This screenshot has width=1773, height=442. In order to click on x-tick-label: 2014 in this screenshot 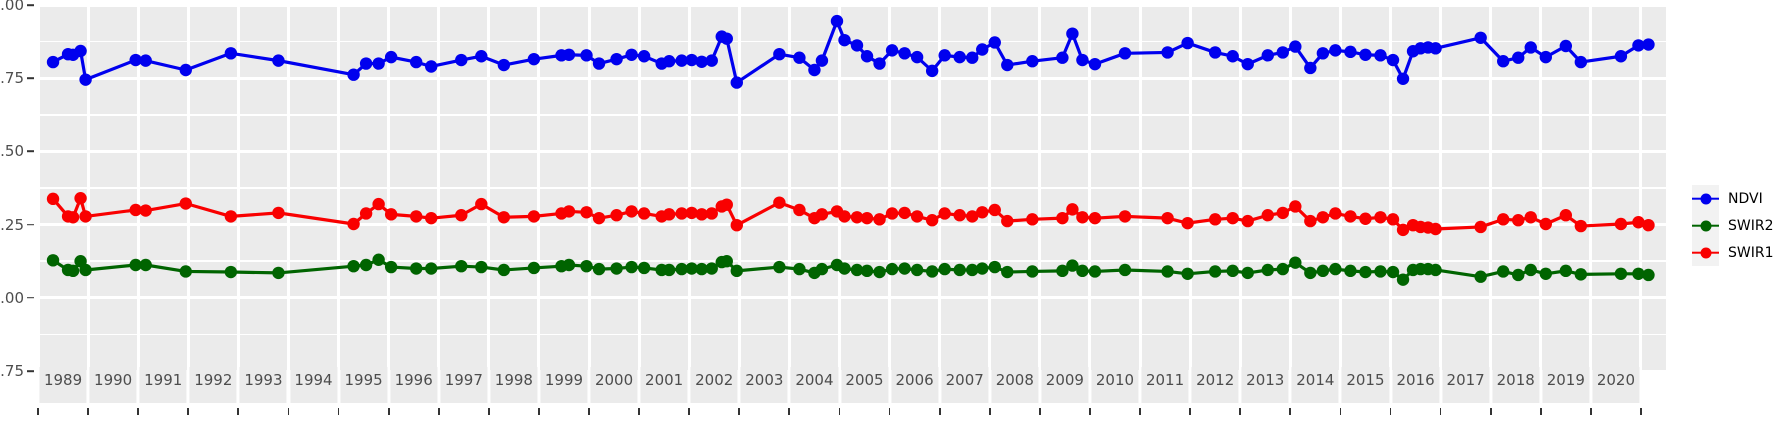, I will do `click(1315, 380)`.